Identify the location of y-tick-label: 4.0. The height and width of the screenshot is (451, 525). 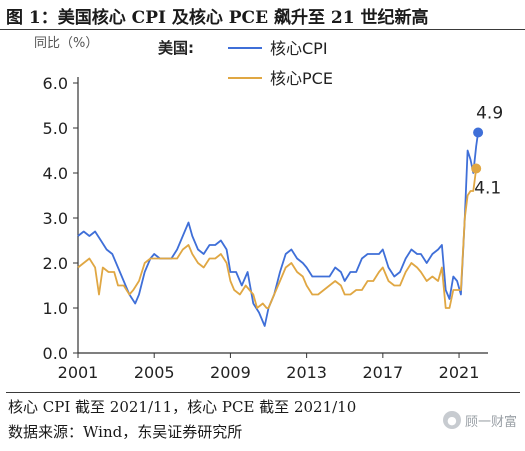
(55, 173).